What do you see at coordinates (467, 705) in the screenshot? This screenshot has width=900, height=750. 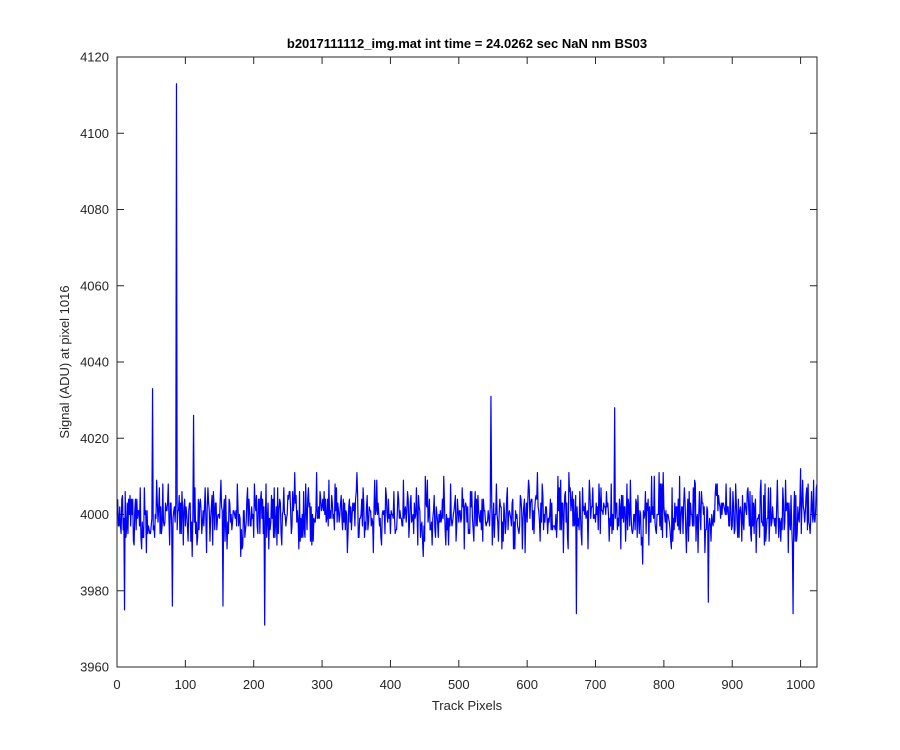 I see `x-axis-label: Track Pixels` at bounding box center [467, 705].